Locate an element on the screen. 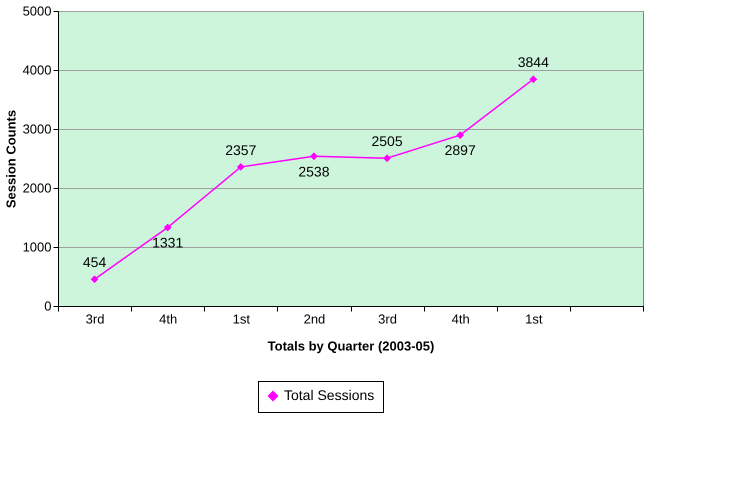  y-tick-label: 2000 is located at coordinates (37, 188).